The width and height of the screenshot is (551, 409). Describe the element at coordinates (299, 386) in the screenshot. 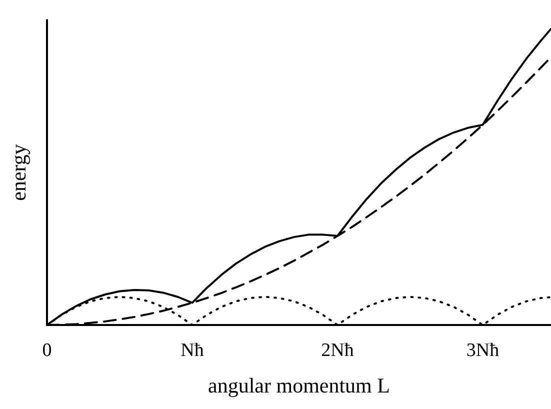

I see `x-axis-title: angular momentum L` at that location.